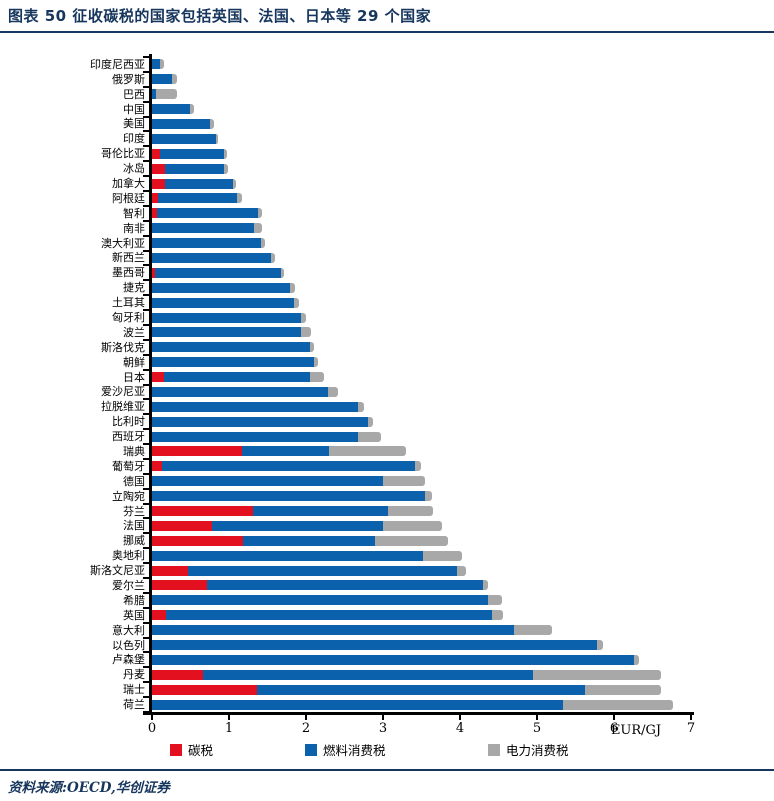 Image resolution: width=774 pixels, height=801 pixels. What do you see at coordinates (128, 303) in the screenshot?
I see `category-label: 土耳其` at bounding box center [128, 303].